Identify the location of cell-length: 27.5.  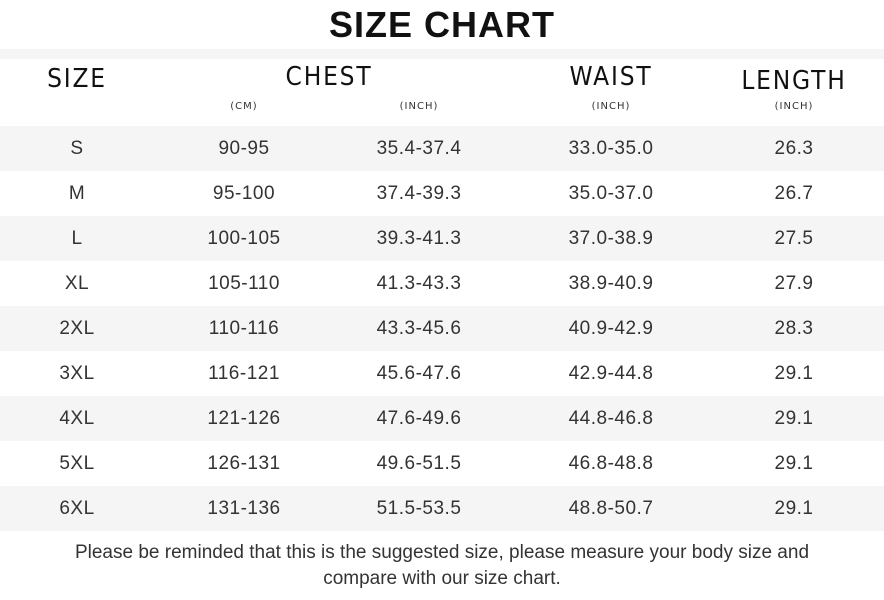
(794, 238).